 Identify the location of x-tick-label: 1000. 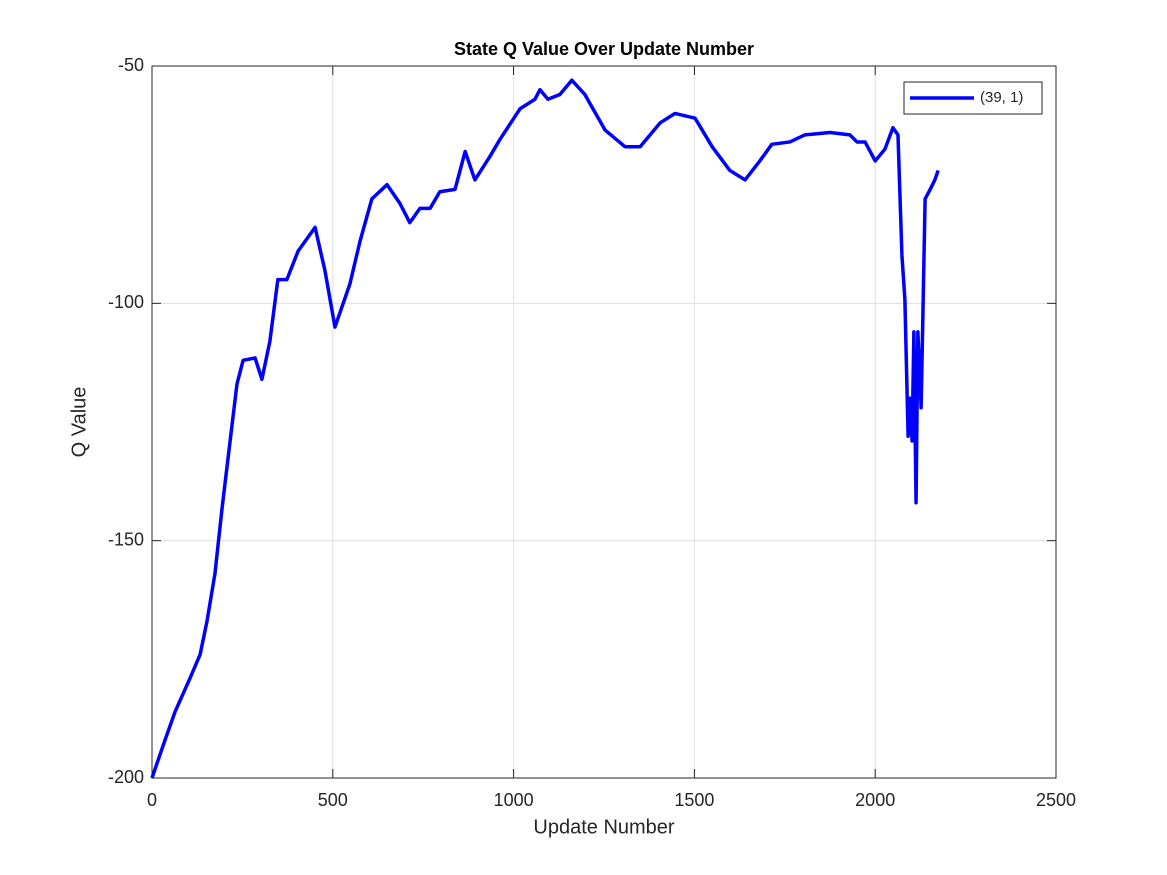
(514, 800).